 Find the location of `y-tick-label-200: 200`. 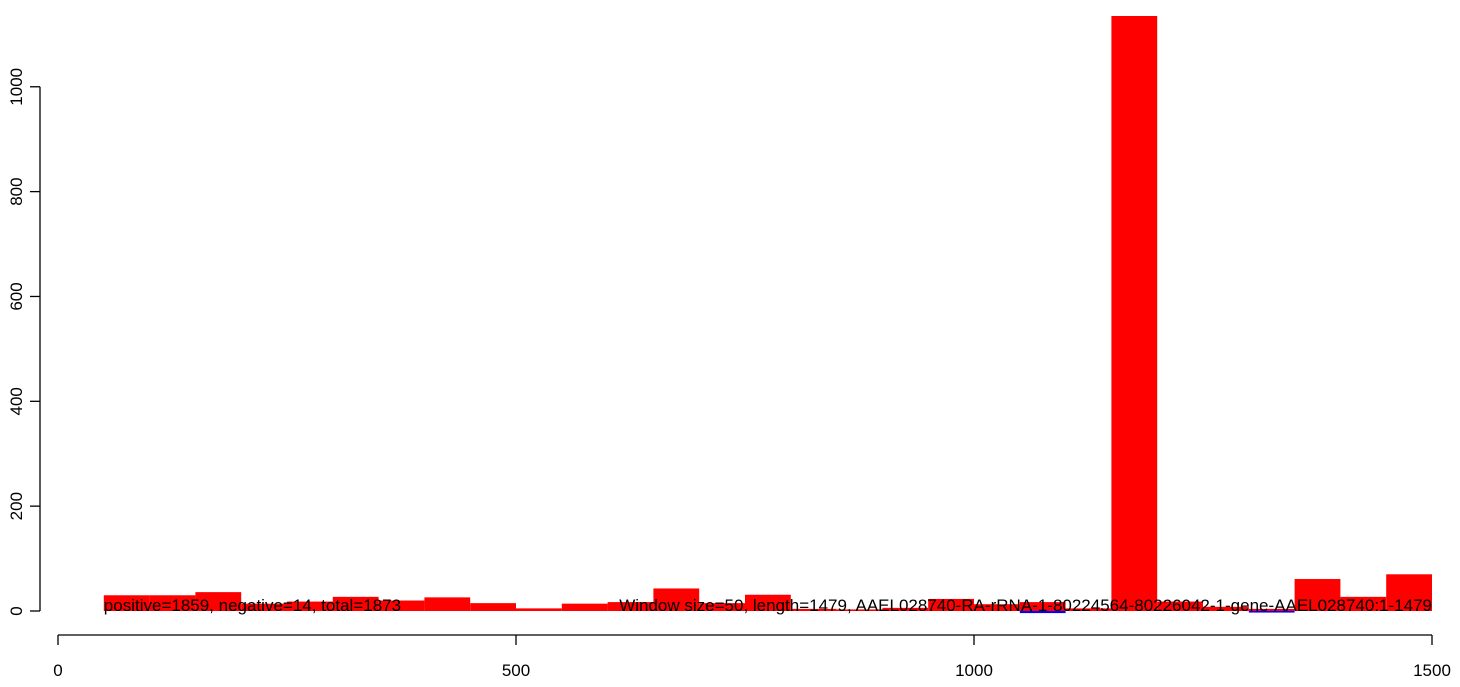

y-tick-label-200: 200 is located at coordinates (16, 506).